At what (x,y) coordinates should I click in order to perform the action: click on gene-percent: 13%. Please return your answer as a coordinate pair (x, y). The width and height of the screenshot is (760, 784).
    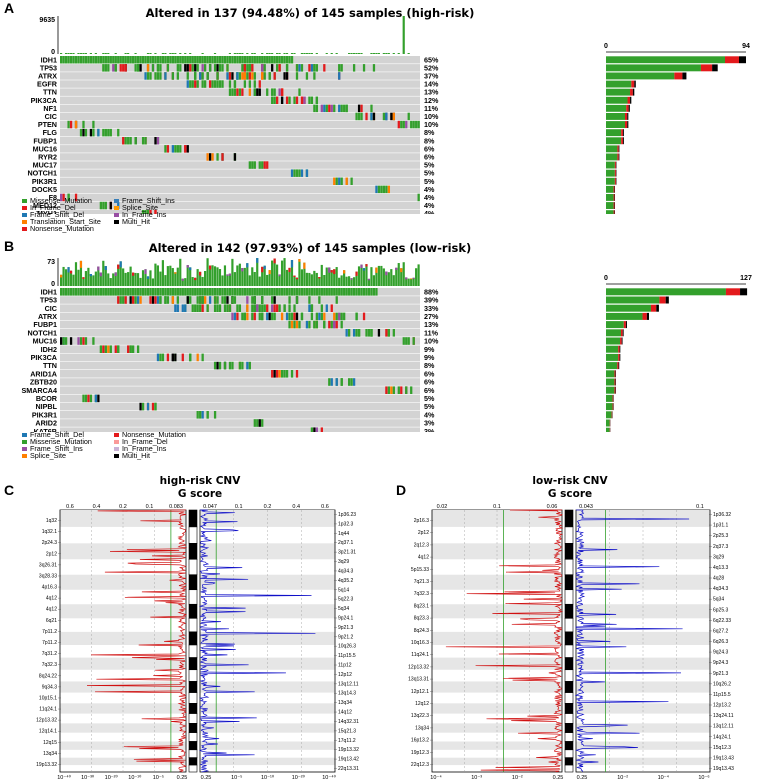
    Looking at the image, I should click on (431, 92).